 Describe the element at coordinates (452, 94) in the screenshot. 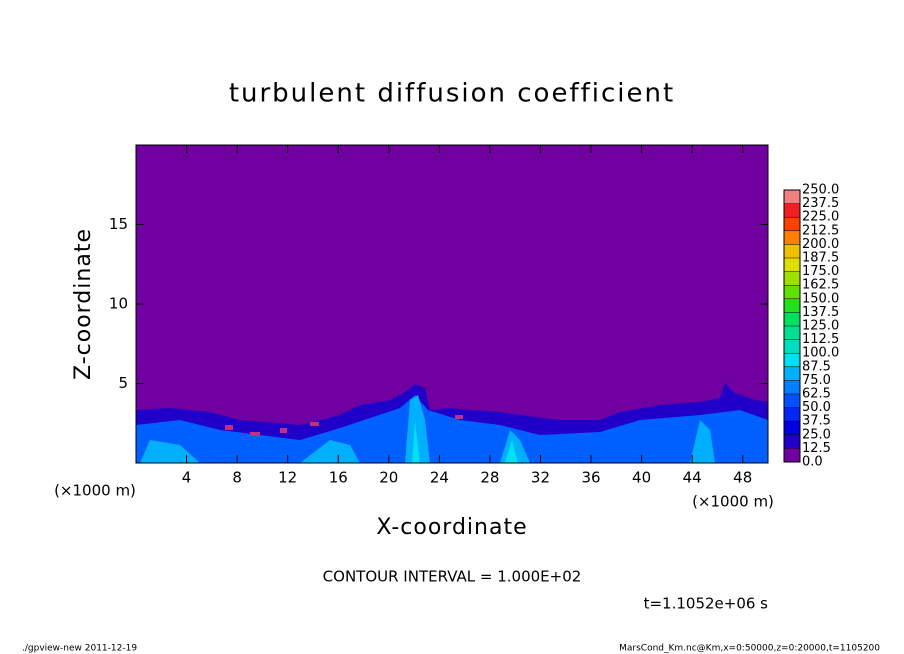

I see `chart-title: turbulent diffusion coefficient` at that location.